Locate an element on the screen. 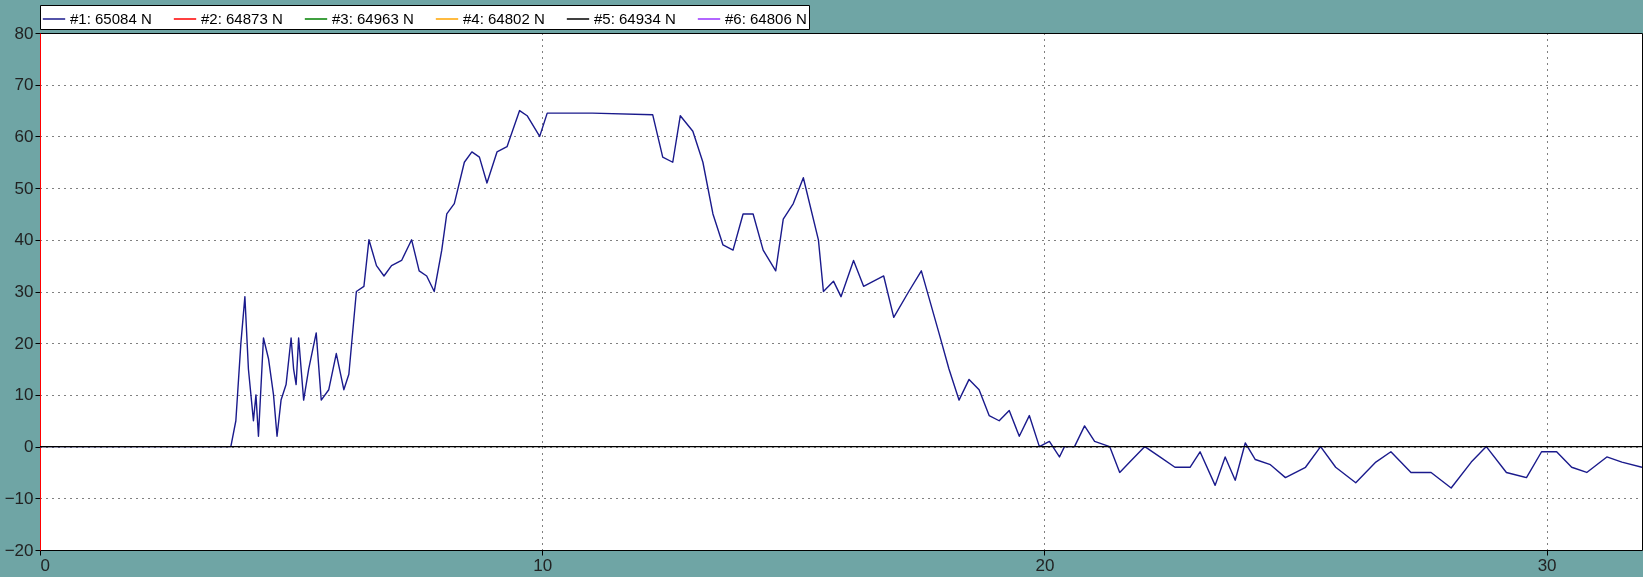 Image resolution: width=1643 pixels, height=577 pixels. legend-label: #5: 64934 N is located at coordinates (635, 18).